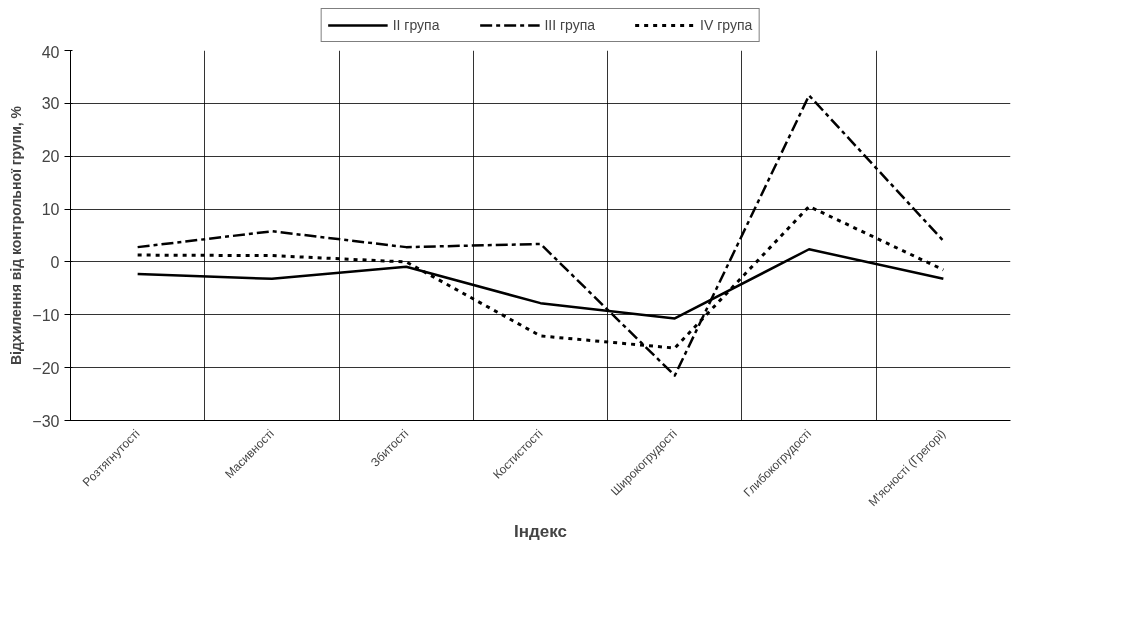 This screenshot has height=619, width=1146. What do you see at coordinates (50, 157) in the screenshot?
I see `y-tick-label: 20` at bounding box center [50, 157].